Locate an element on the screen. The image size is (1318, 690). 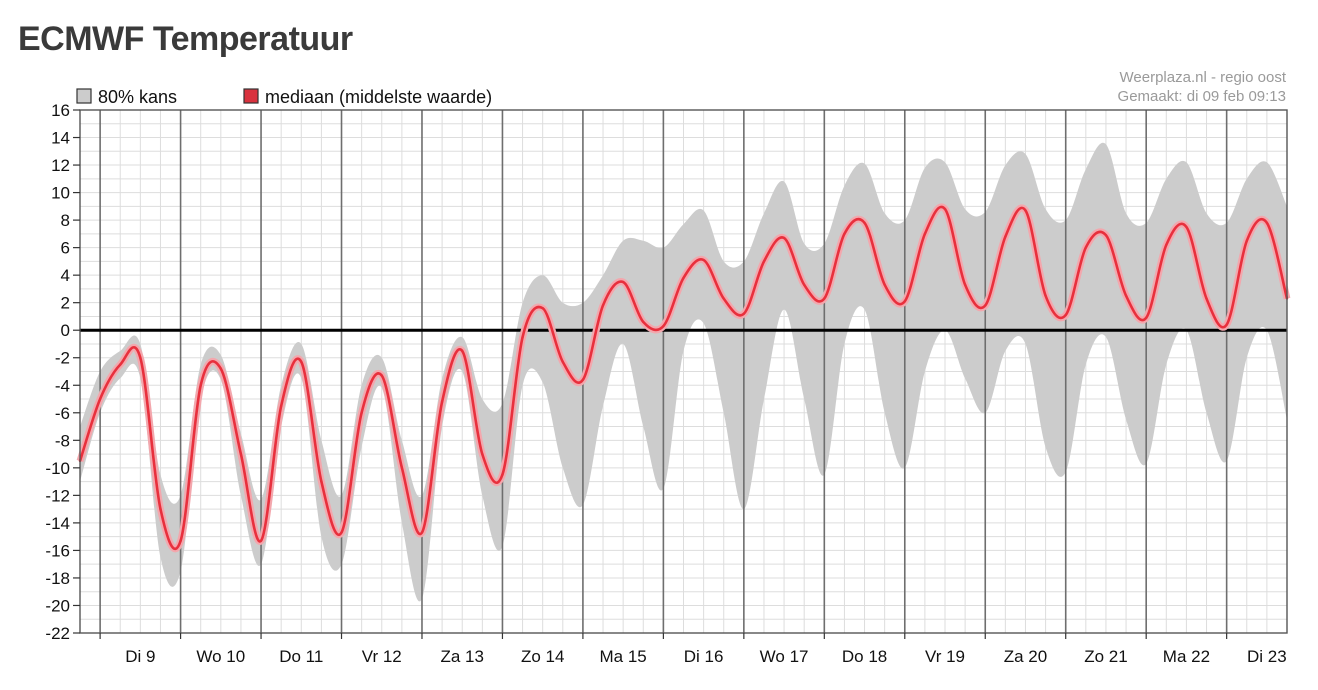
y-tick-label: -10 is located at coordinates (57, 468).